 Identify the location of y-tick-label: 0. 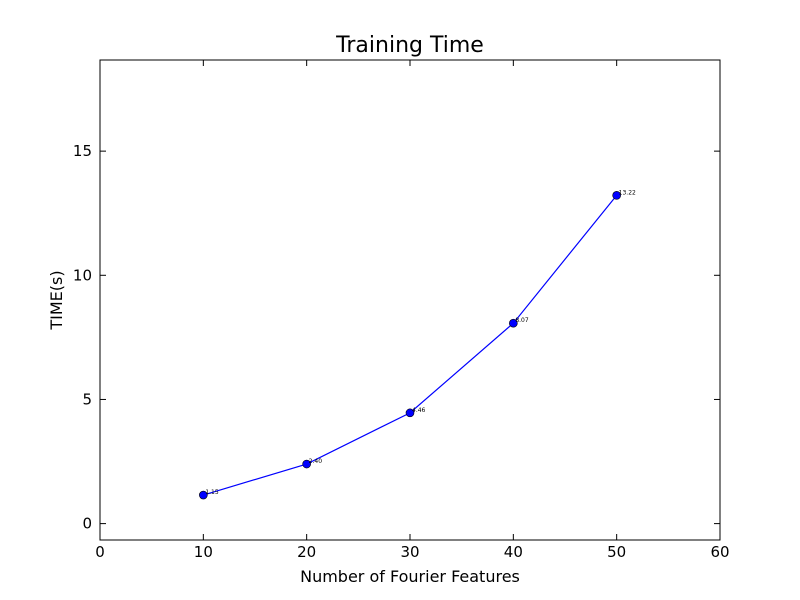
(87, 524).